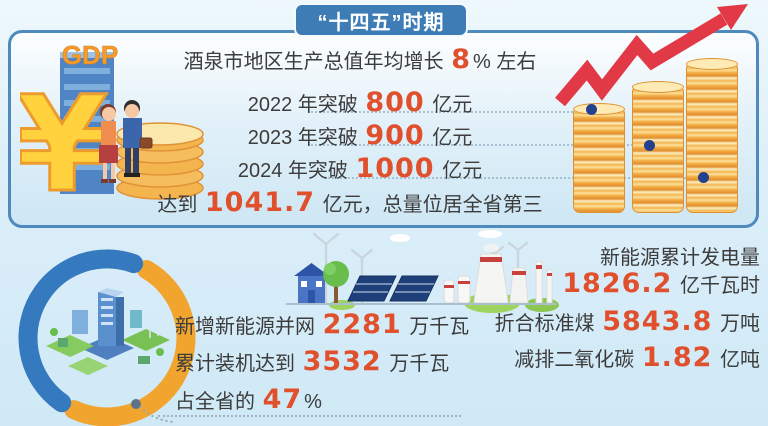 The image size is (768, 426). What do you see at coordinates (157, 414) in the screenshot?
I see `donut-callout-line` at bounding box center [157, 414].